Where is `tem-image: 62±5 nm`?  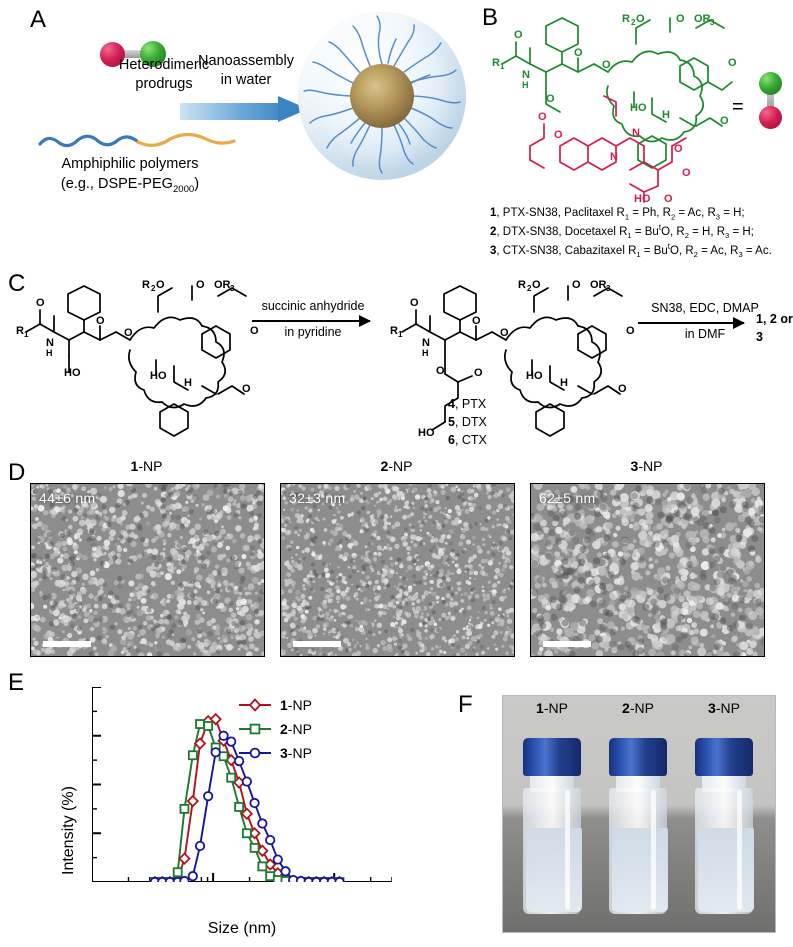
tem-image: 62±5 nm is located at coordinates (647, 570).